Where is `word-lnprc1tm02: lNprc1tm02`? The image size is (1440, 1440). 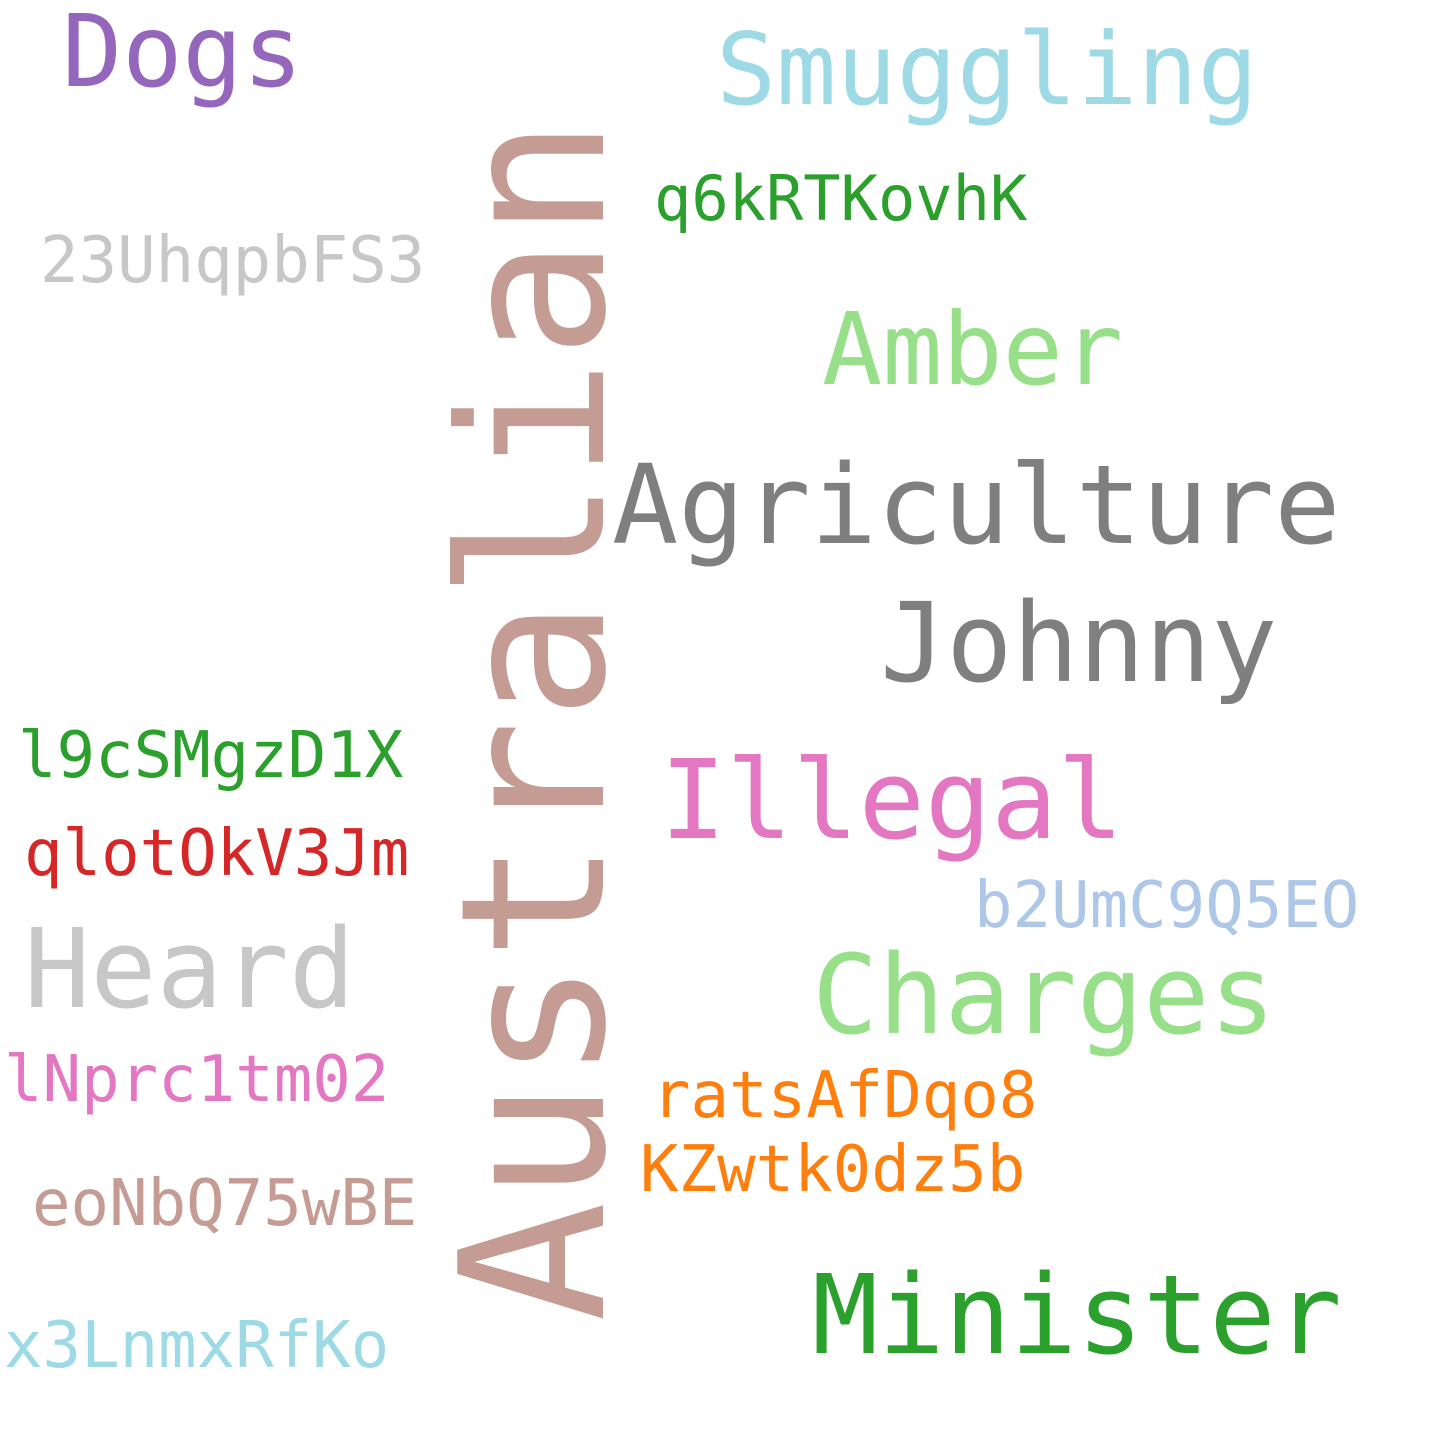 word-lnprc1tm02: lNprc1tm02 is located at coordinates (197, 1080).